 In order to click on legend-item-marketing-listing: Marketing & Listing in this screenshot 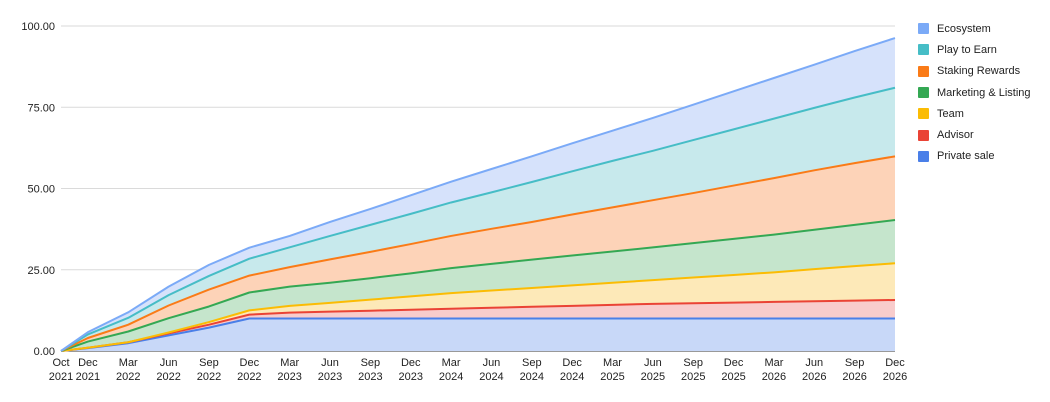, I will do `click(974, 92)`.